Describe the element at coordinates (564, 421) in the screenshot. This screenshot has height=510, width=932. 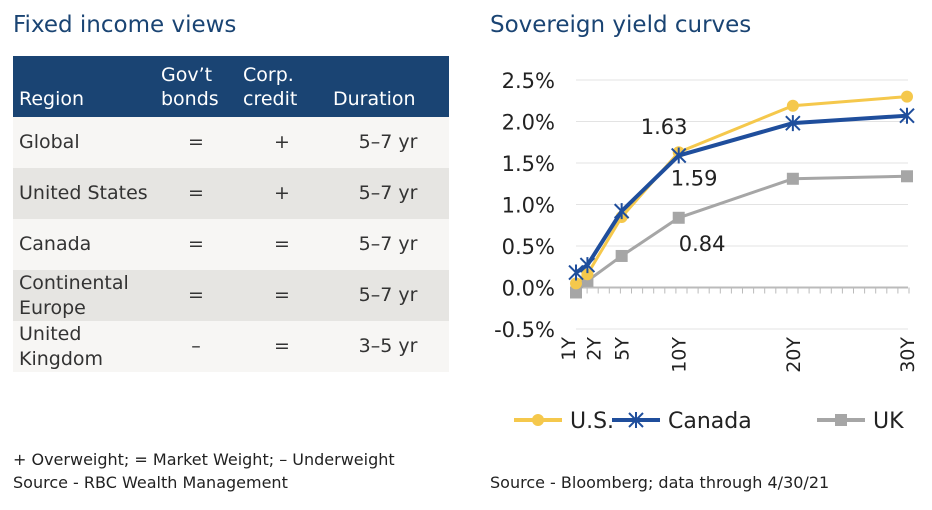
I see `legend-item: U.S.` at that location.